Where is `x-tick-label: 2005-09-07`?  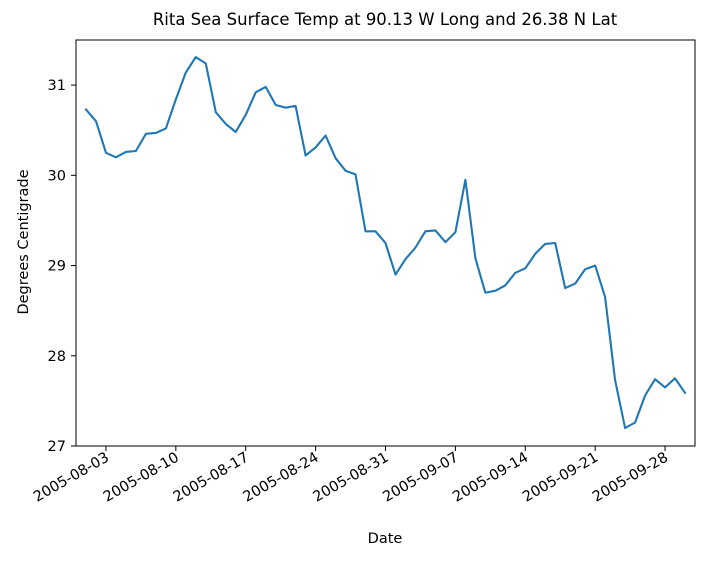
x-tick-label: 2005-09-07 is located at coordinates (420, 478).